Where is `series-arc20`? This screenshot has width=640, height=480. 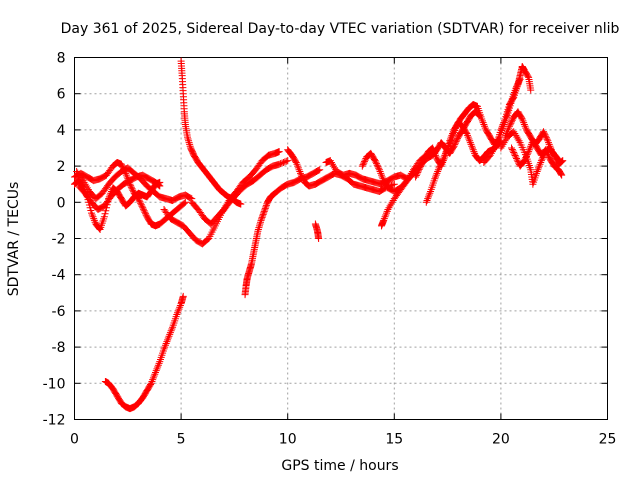
series-arc20 is located at coordinates (144, 352).